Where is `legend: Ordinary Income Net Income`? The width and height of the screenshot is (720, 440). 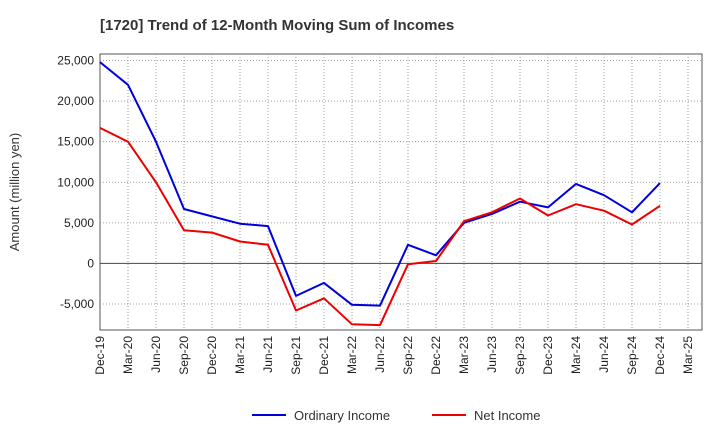
legend: Ordinary Income Net Income is located at coordinates (396, 415).